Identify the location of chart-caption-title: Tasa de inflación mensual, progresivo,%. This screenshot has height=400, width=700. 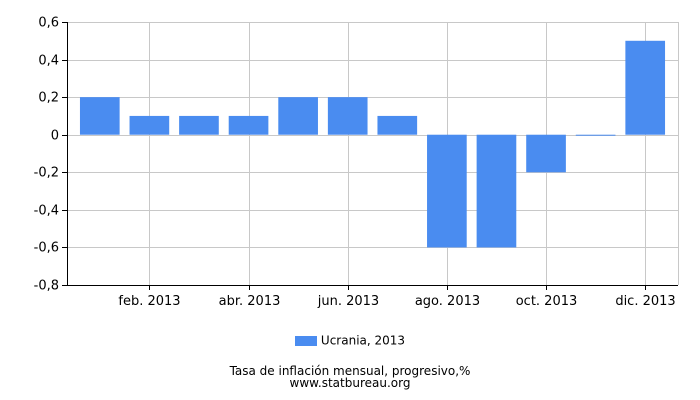
(350, 371).